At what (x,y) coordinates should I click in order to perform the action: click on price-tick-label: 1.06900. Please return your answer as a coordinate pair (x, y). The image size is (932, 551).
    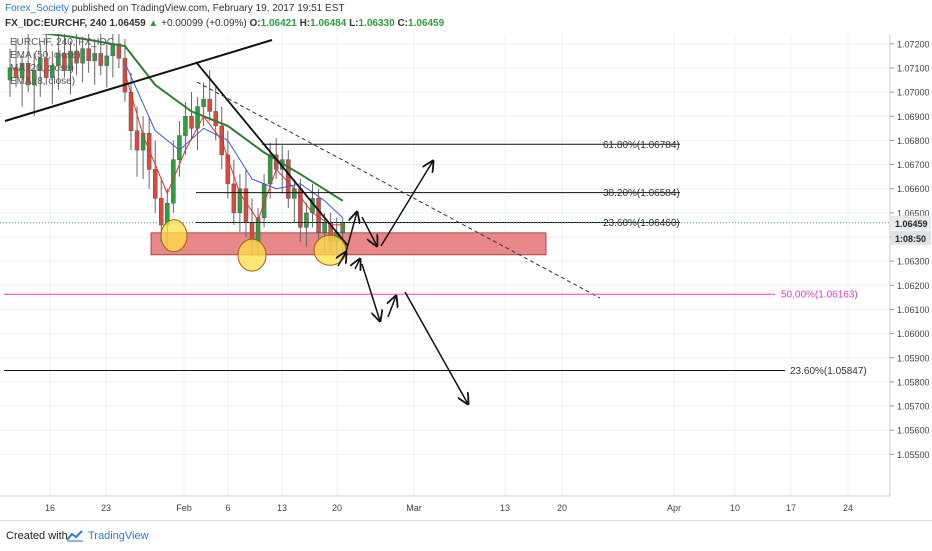
    Looking at the image, I should click on (913, 117).